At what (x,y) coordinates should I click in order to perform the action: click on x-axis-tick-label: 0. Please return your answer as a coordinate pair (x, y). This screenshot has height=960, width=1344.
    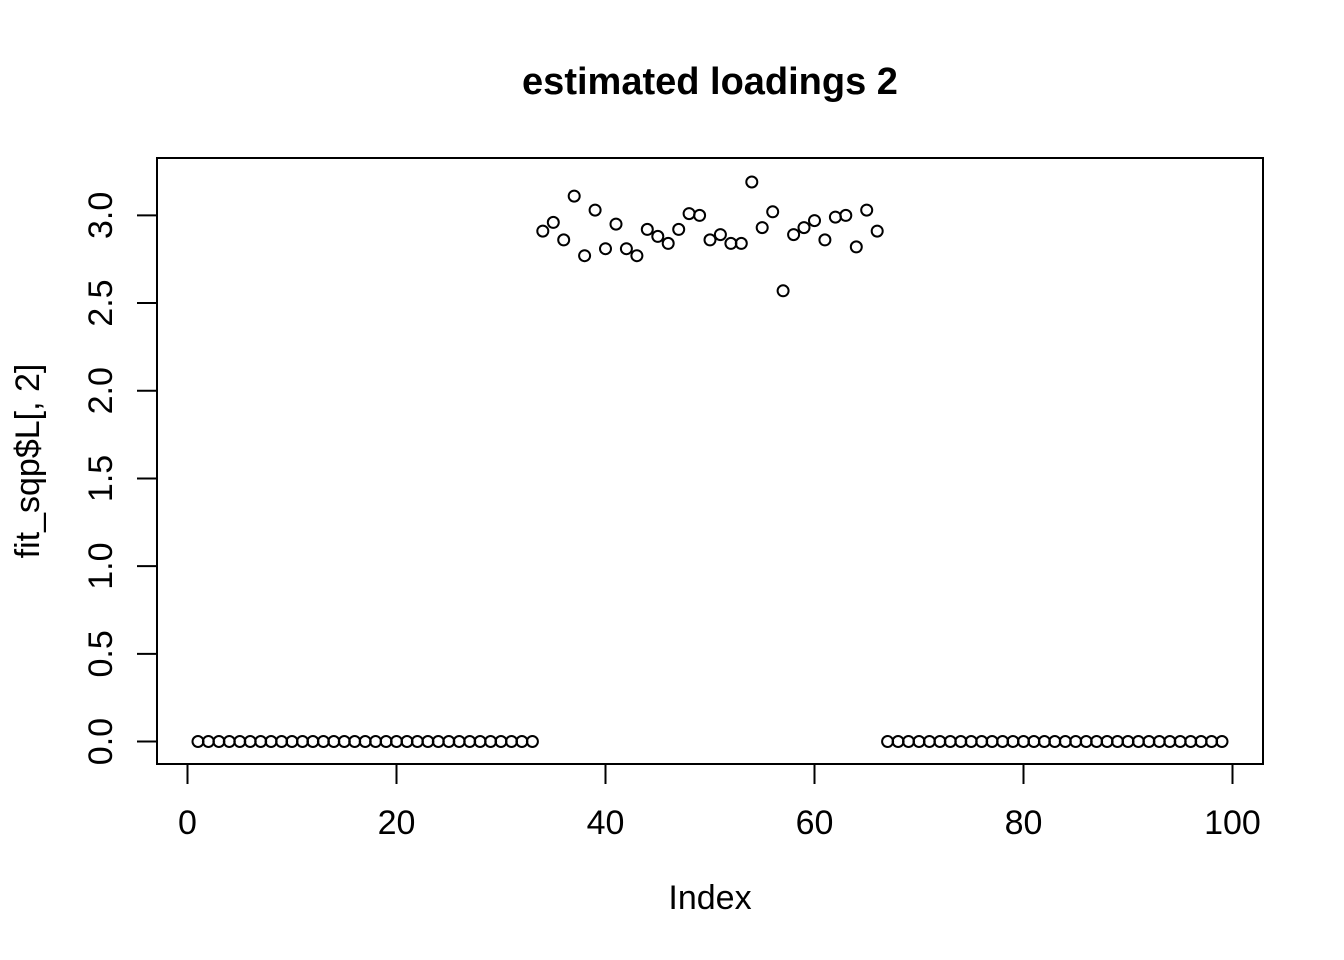
    Looking at the image, I should click on (187, 823).